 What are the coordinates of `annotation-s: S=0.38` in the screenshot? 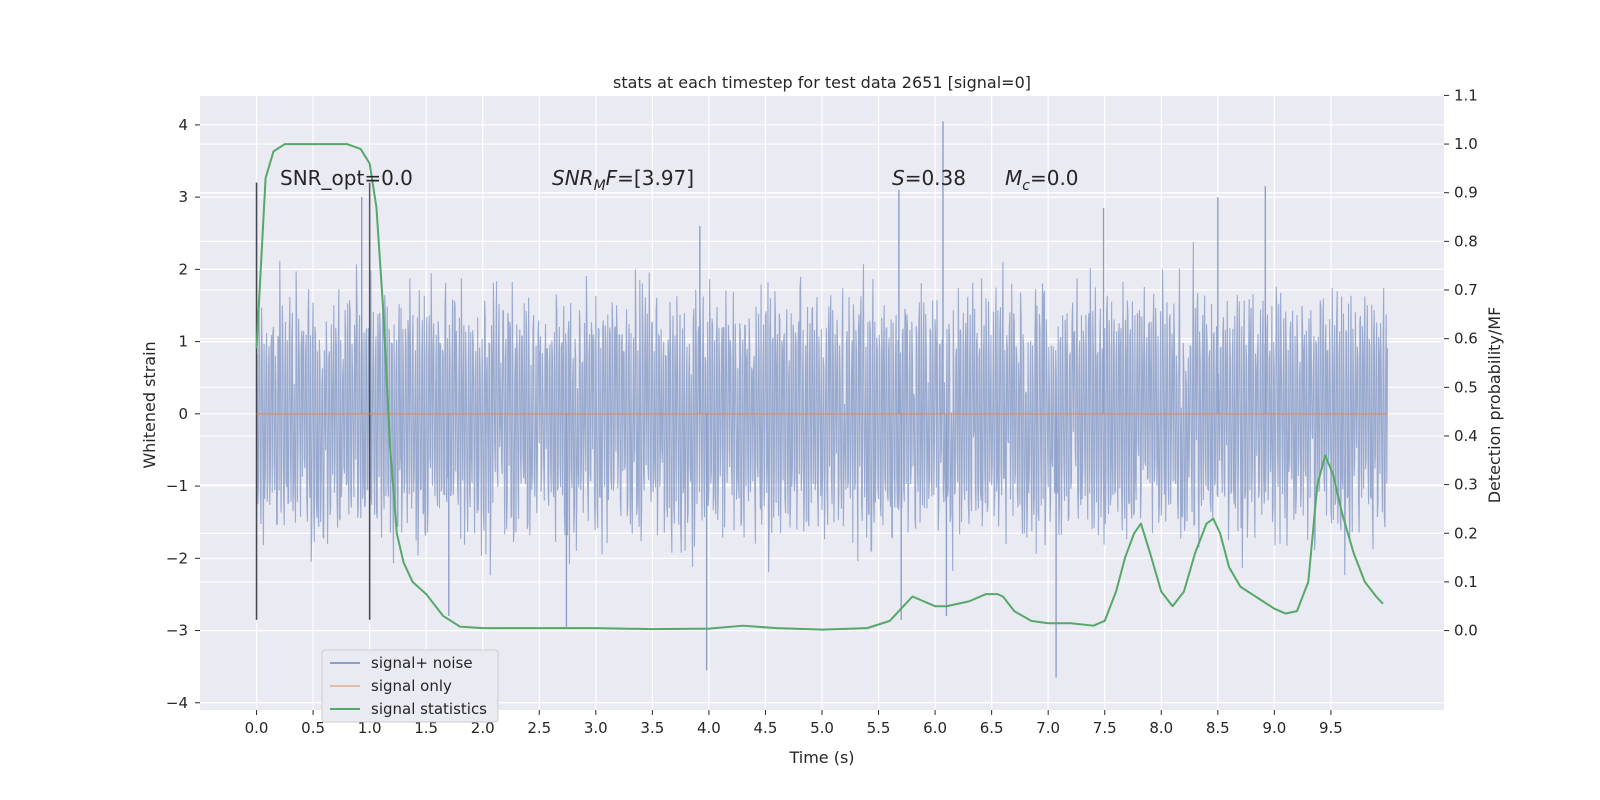 It's located at (929, 178).